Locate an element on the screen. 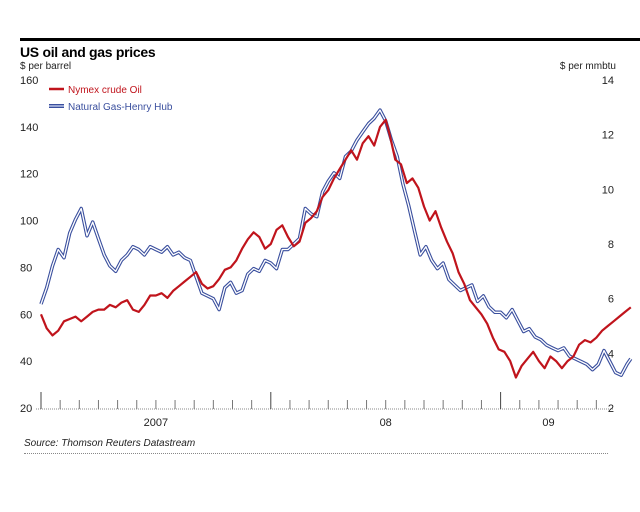 This screenshot has height=512, width=640. x-tick-label: 09 is located at coordinates (548, 423).